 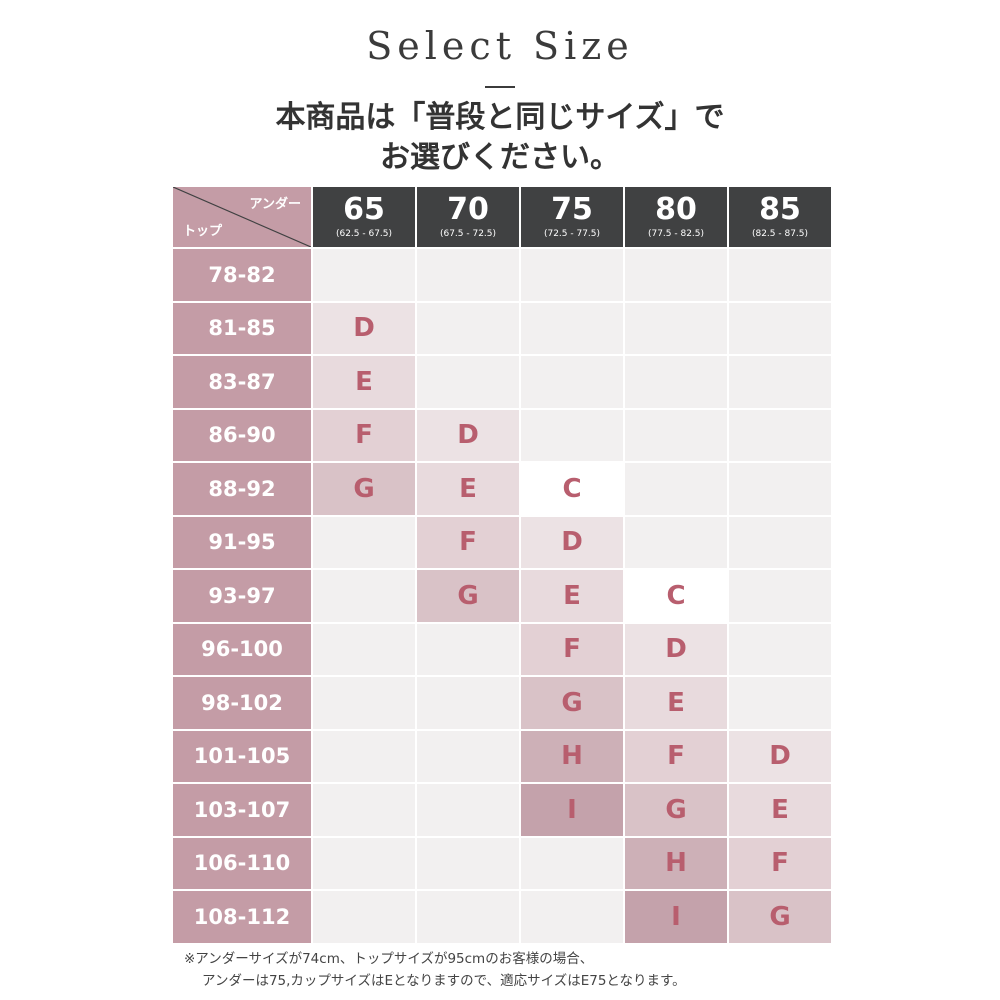 I want to click on under-size-range: (67.5 - 72.5), so click(x=468, y=234).